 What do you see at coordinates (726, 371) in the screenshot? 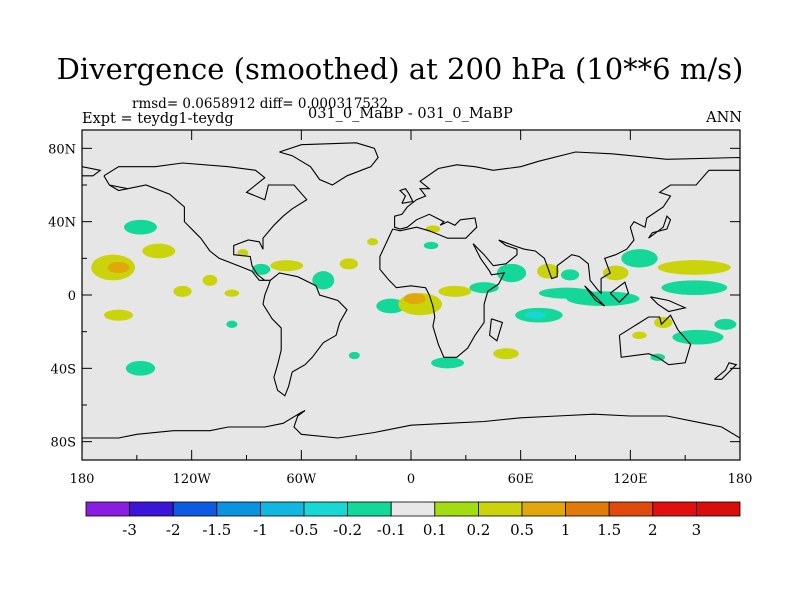
I see `coastline-new-zealand` at bounding box center [726, 371].